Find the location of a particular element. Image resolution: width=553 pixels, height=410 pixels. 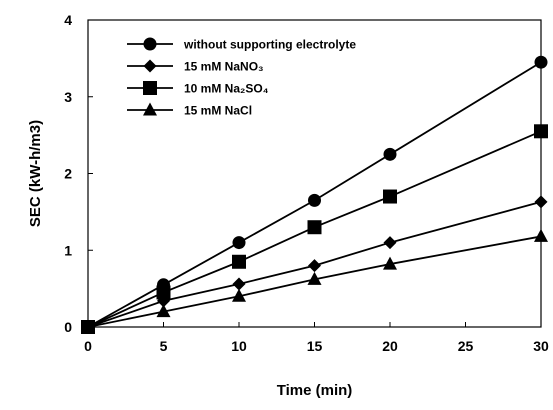

y-tick-label: 4 is located at coordinates (68, 20).